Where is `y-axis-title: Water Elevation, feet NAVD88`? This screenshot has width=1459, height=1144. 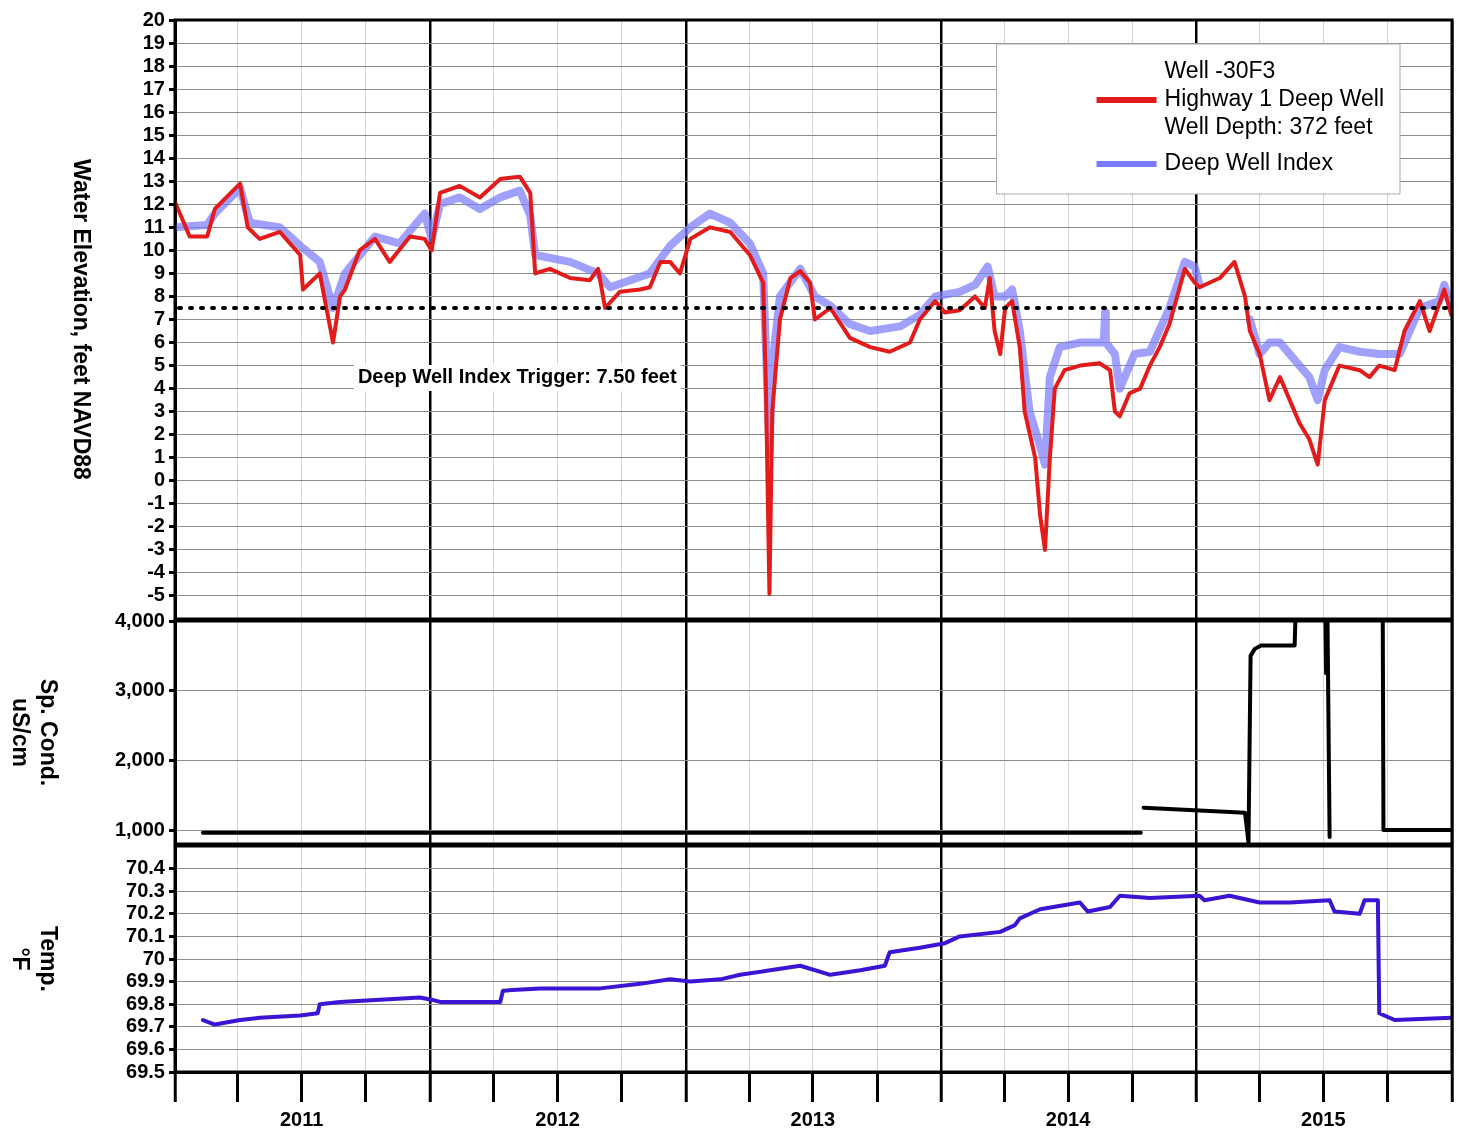
y-axis-title: Water Elevation, feet NAVD88 is located at coordinates (81, 320).